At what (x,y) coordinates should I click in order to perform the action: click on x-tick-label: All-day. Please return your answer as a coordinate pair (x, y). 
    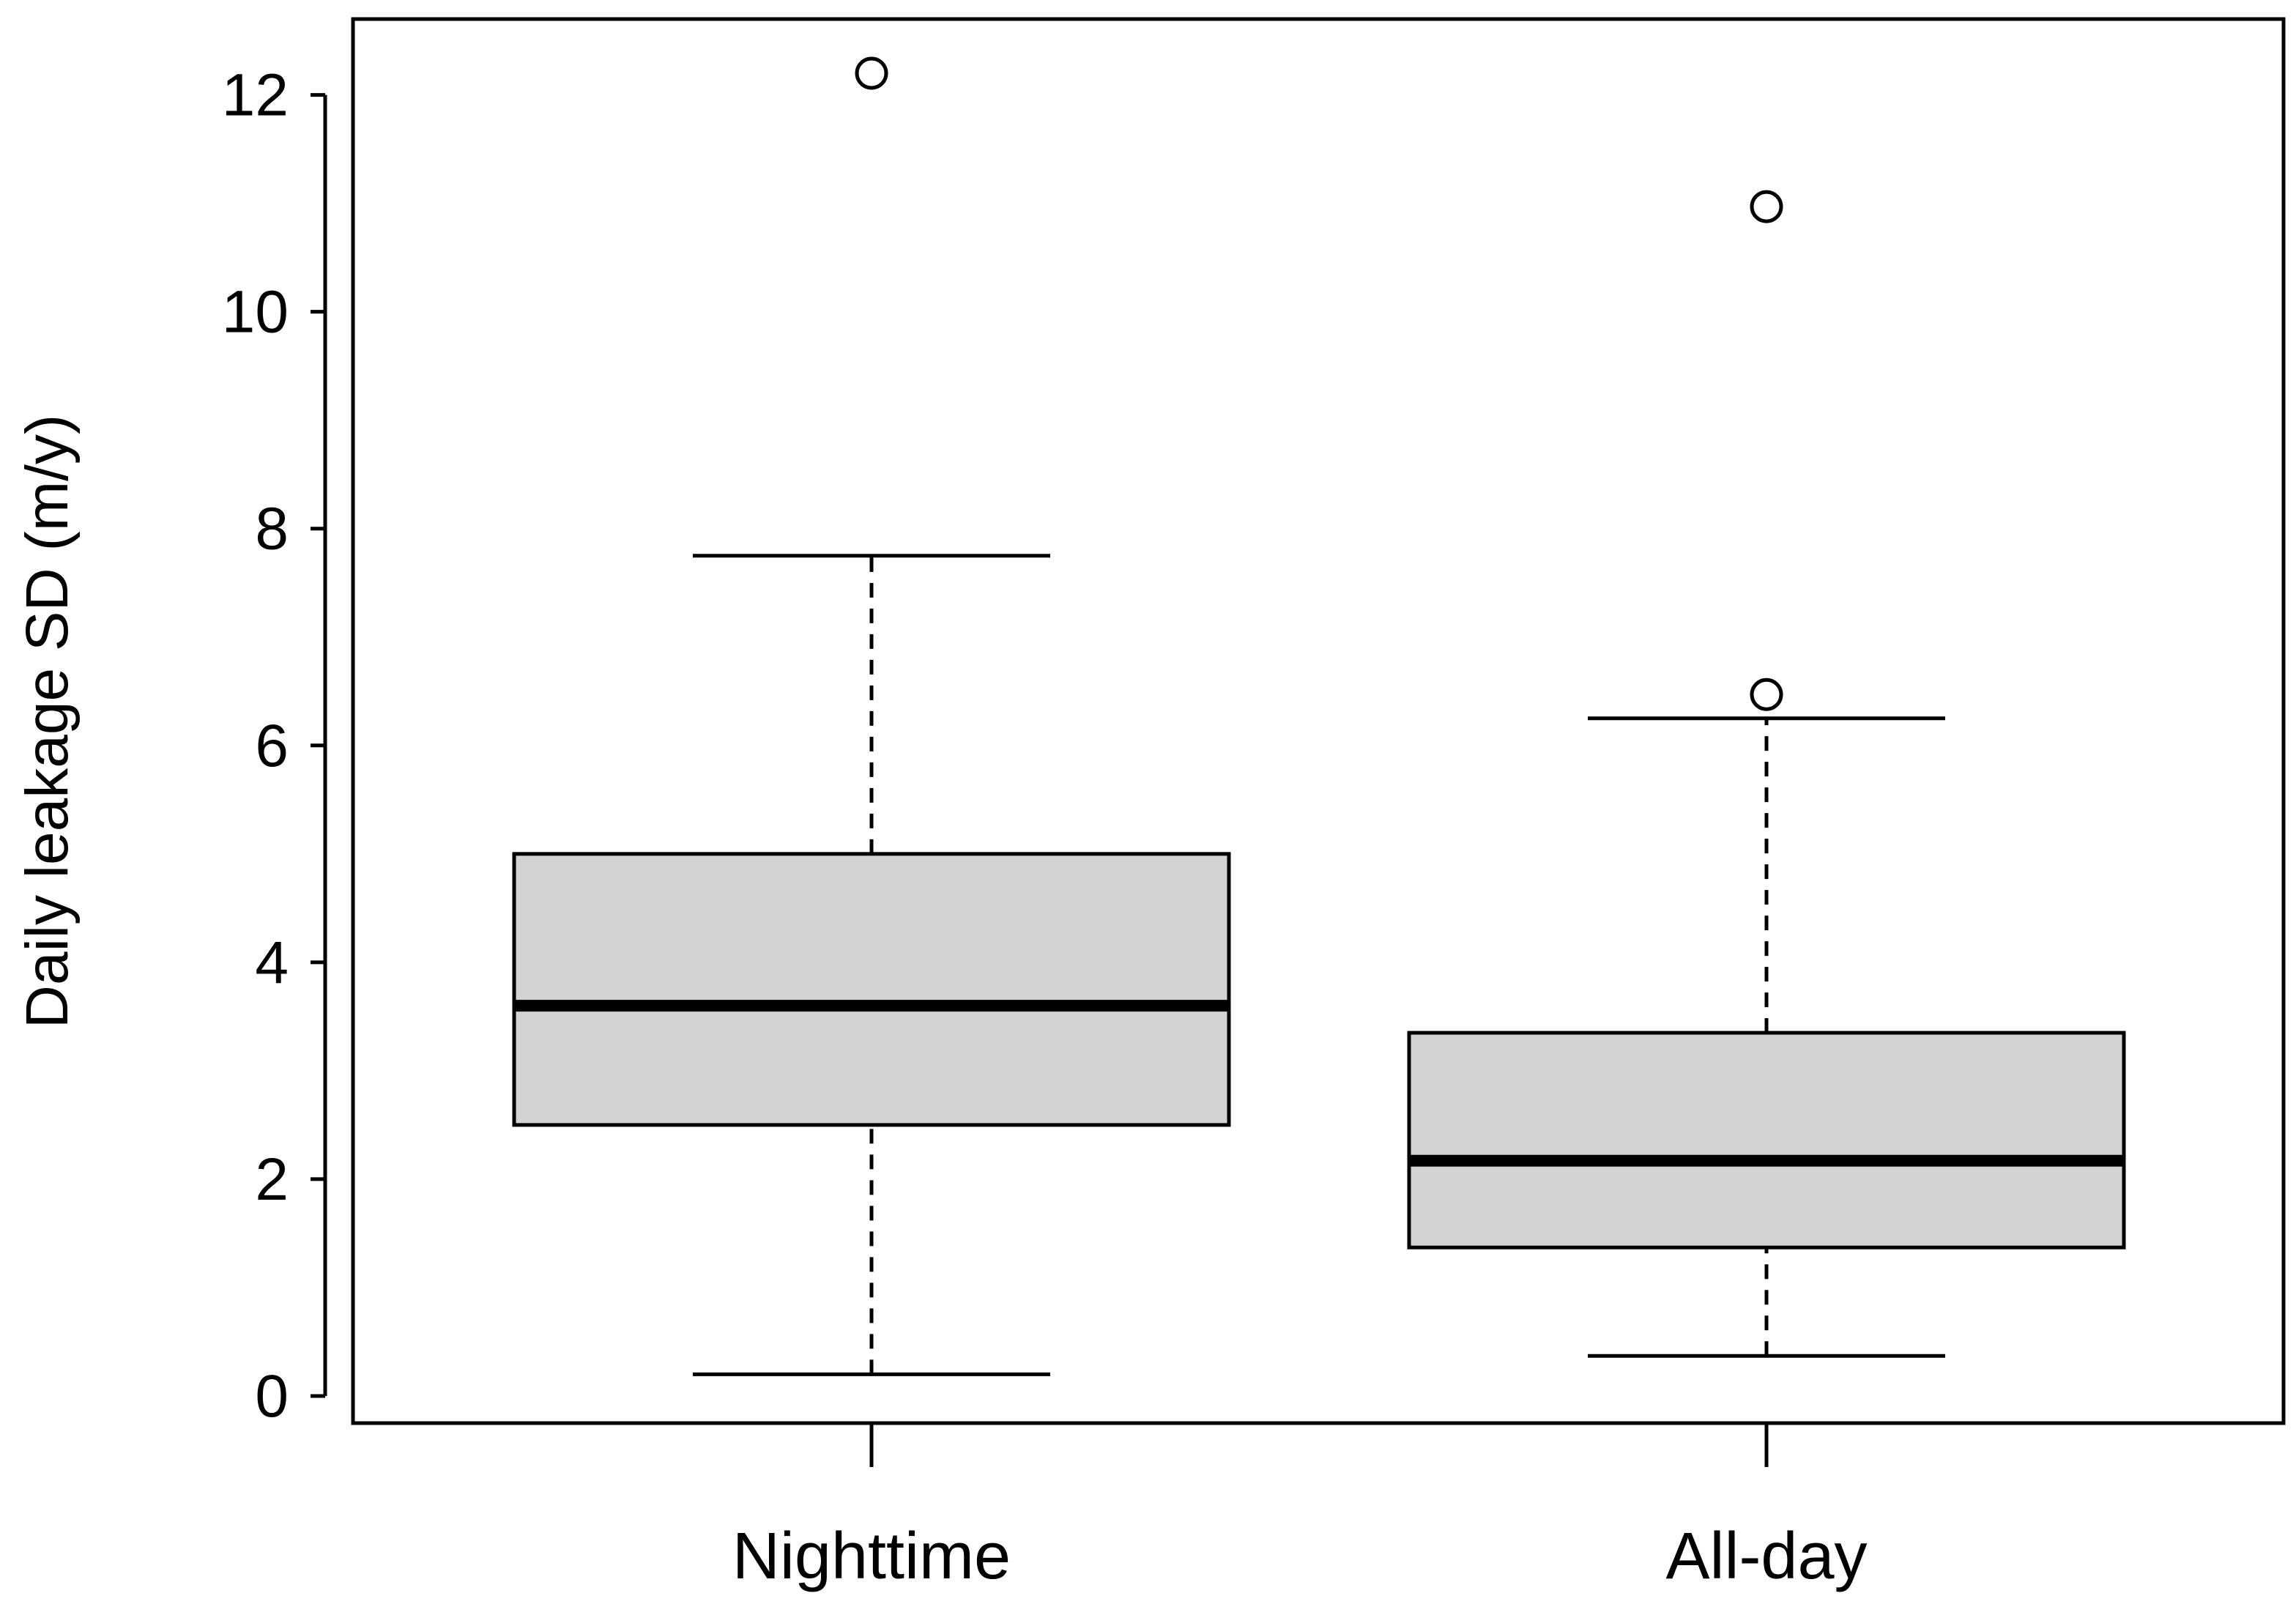
    Looking at the image, I should click on (1766, 1556).